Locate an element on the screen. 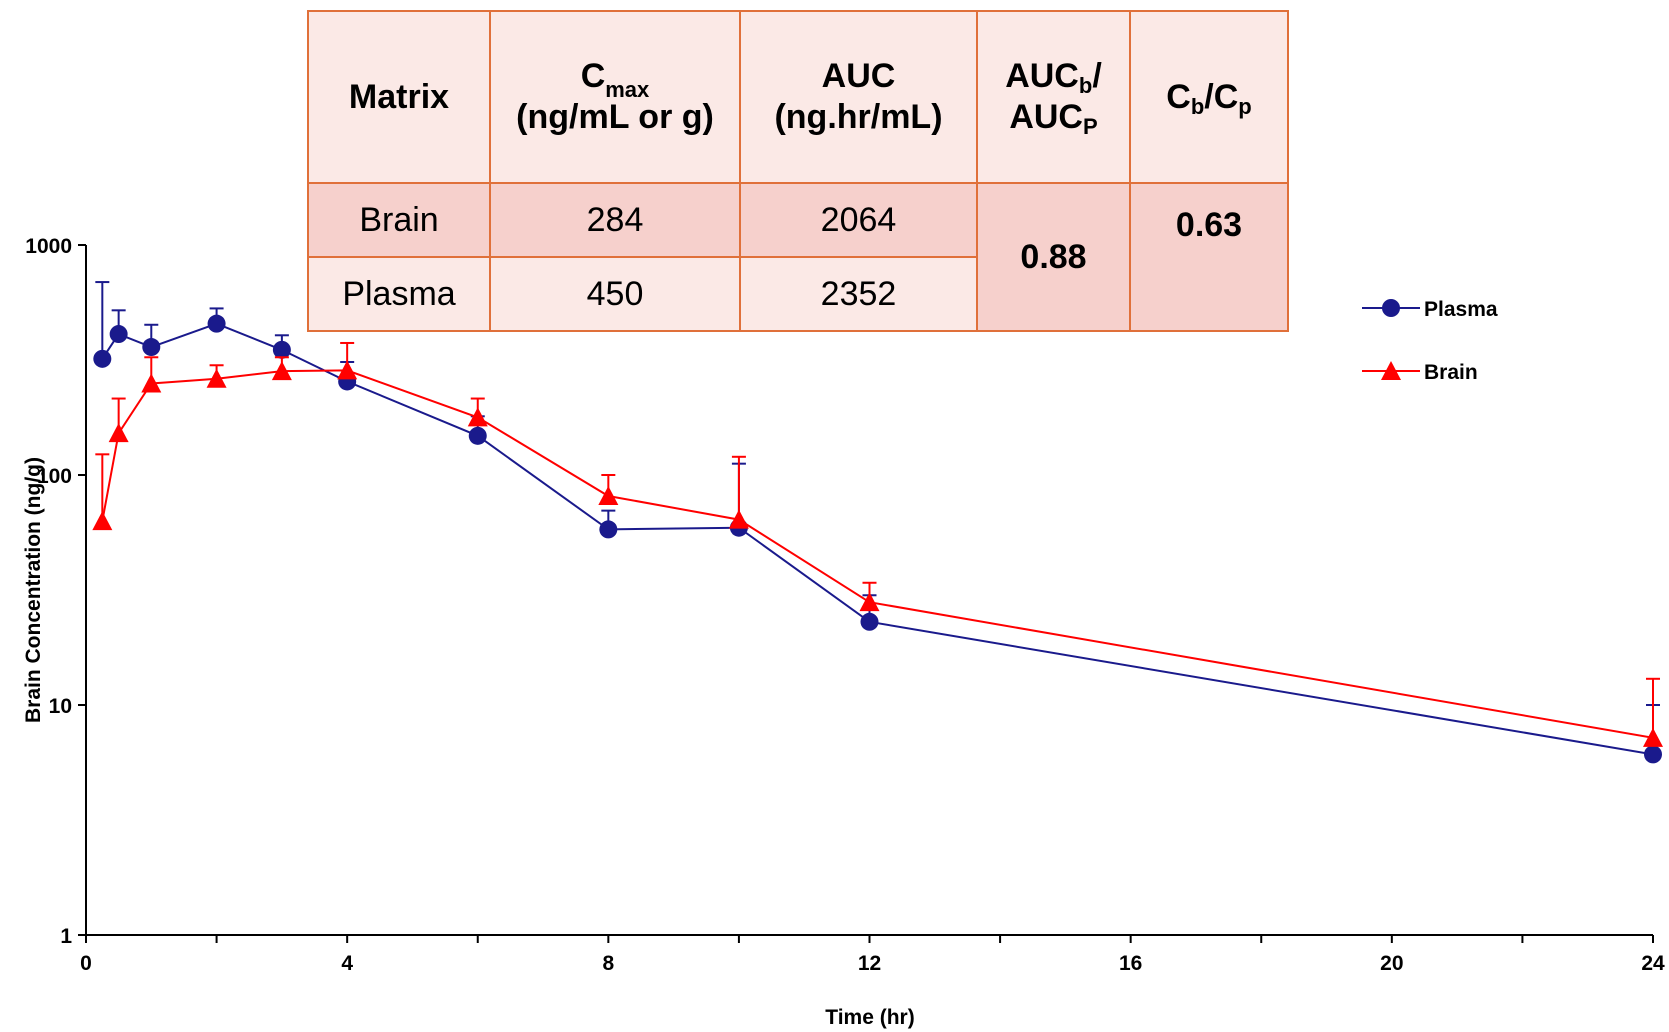  x-axis-ticks: 0 4 8 12 16 20 24 is located at coordinates (872, 955).